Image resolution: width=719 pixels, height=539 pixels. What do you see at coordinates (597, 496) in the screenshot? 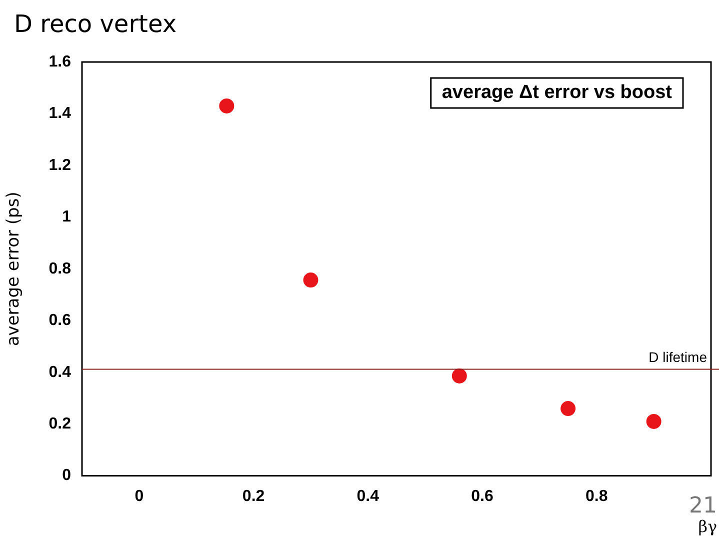
I see `x-tick-label: 0.8` at bounding box center [597, 496].